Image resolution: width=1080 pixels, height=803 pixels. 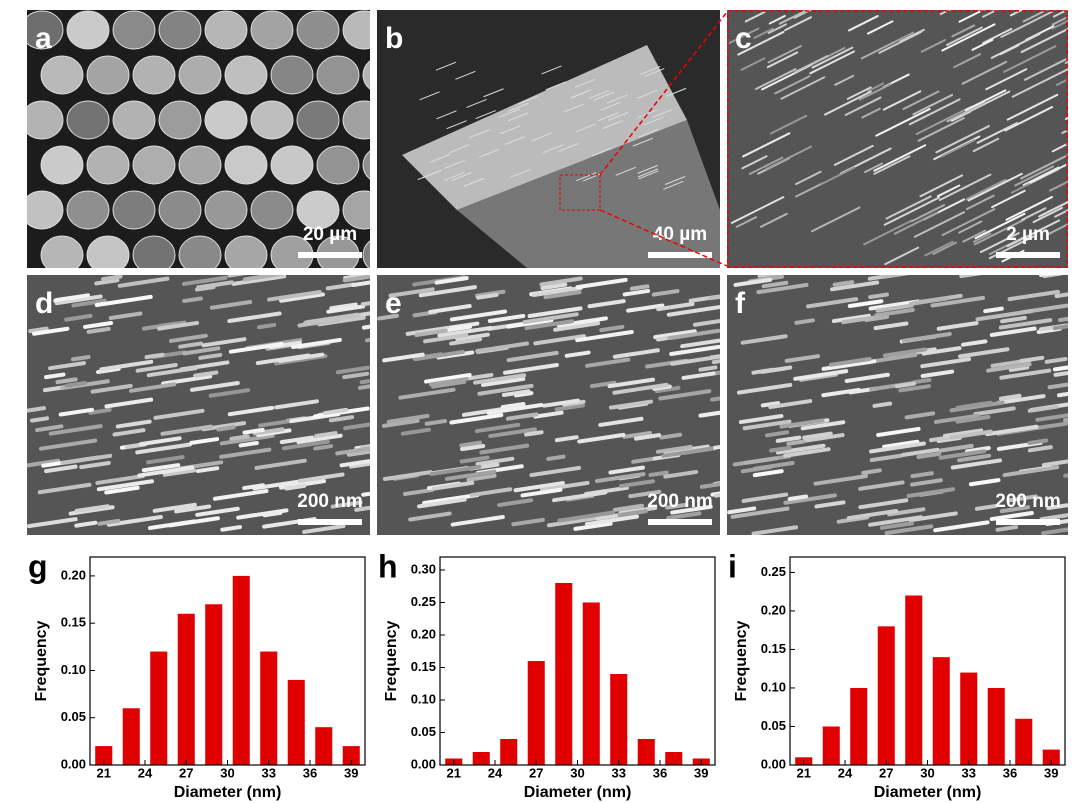 What do you see at coordinates (394, 38) in the screenshot?
I see `panel-label: b` at bounding box center [394, 38].